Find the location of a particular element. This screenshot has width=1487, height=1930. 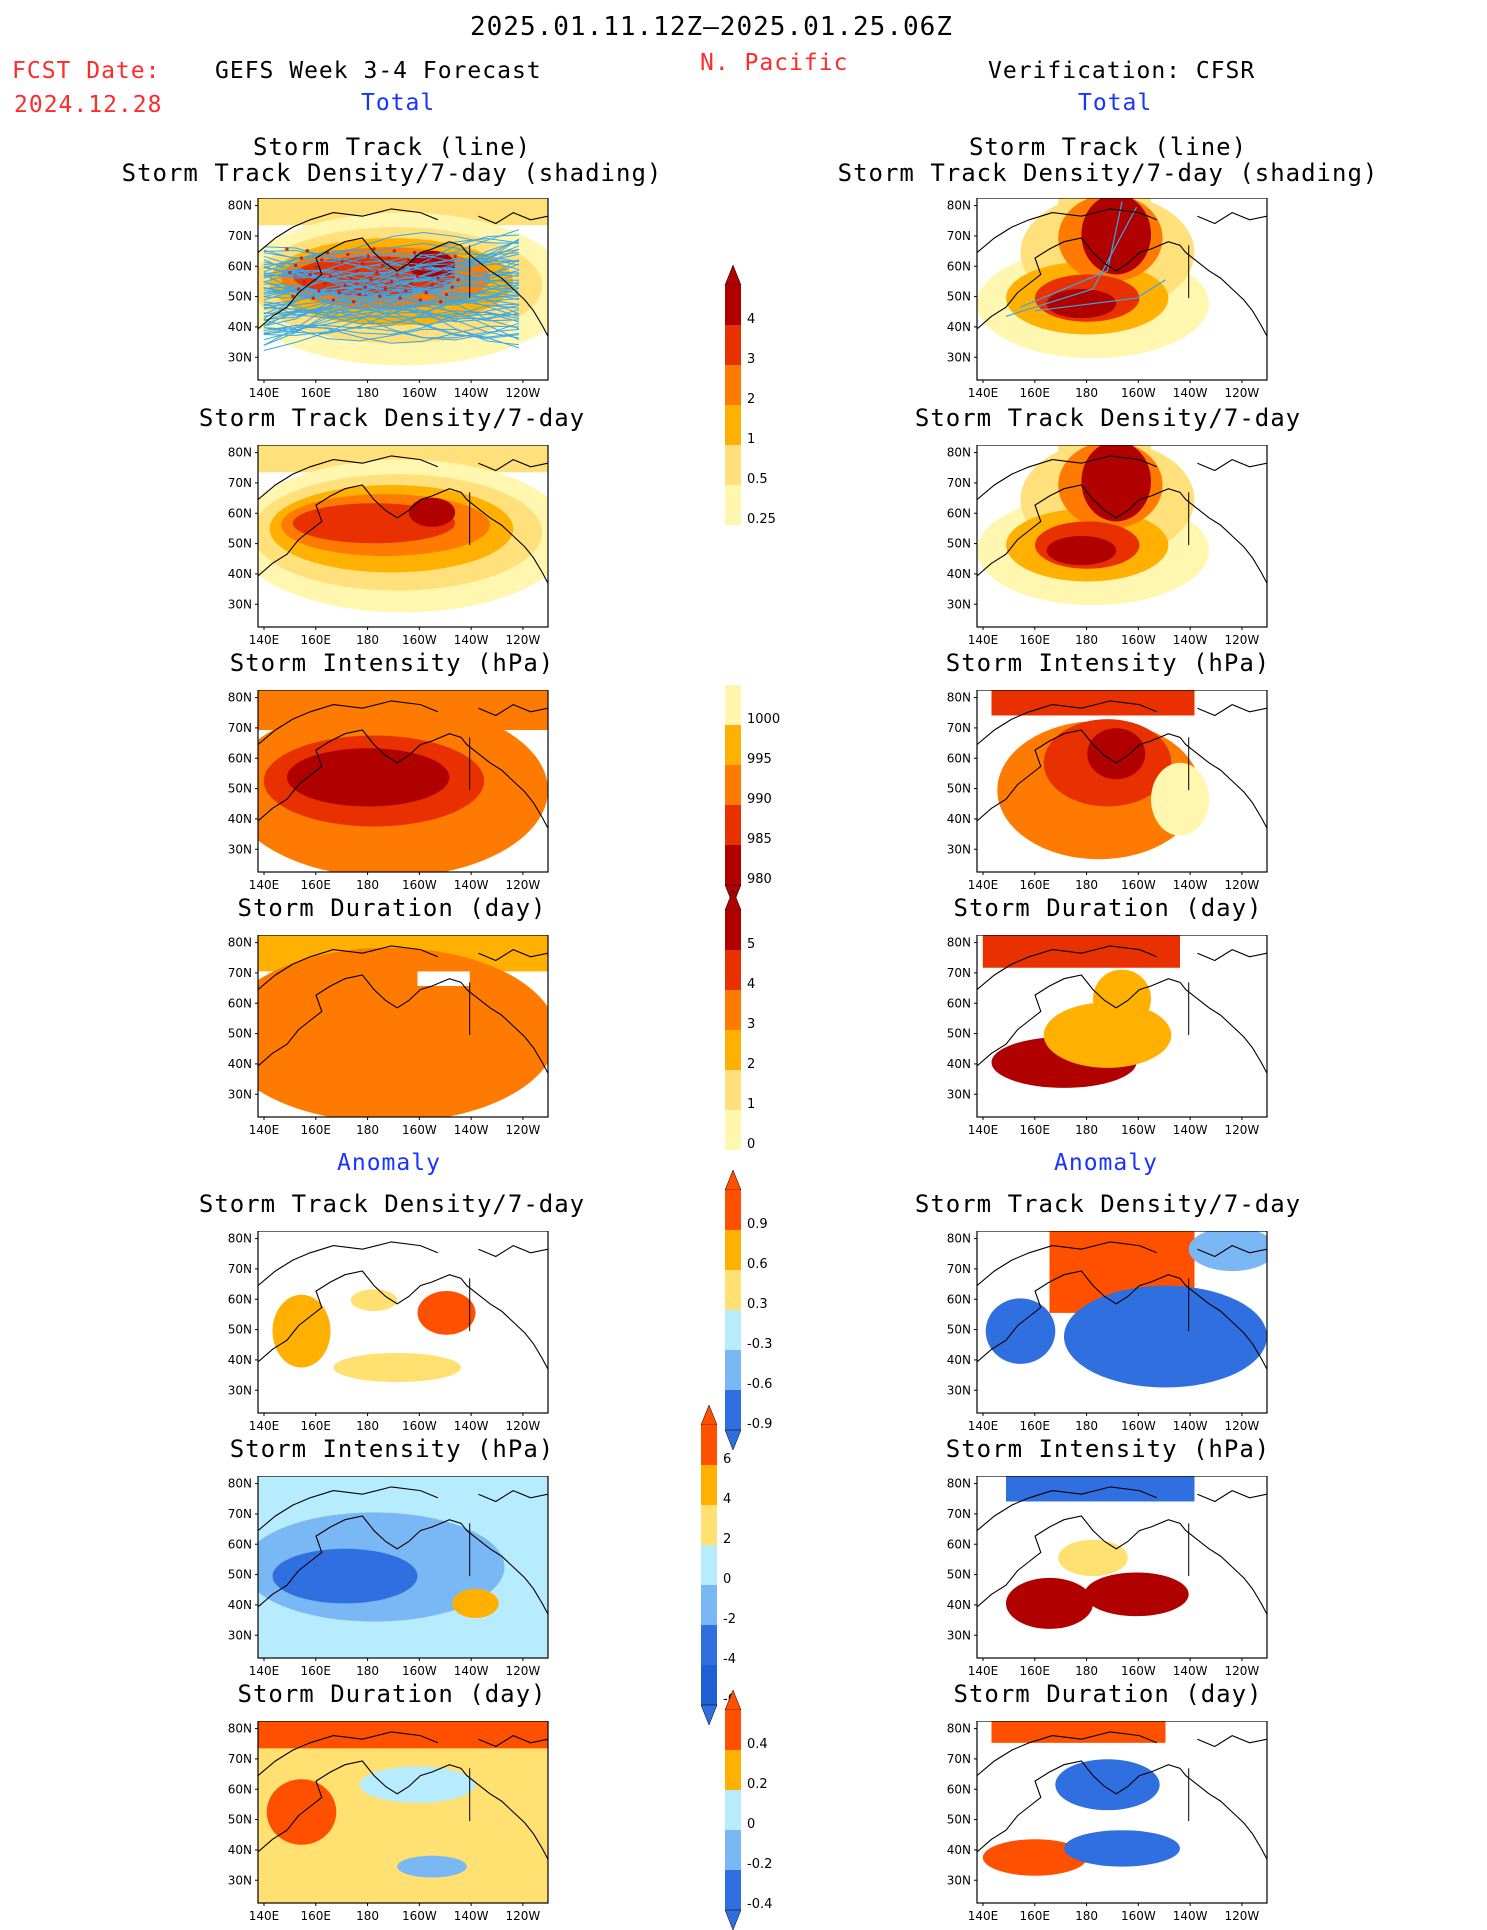

colorbar-label: 0.5 is located at coordinates (757, 479).